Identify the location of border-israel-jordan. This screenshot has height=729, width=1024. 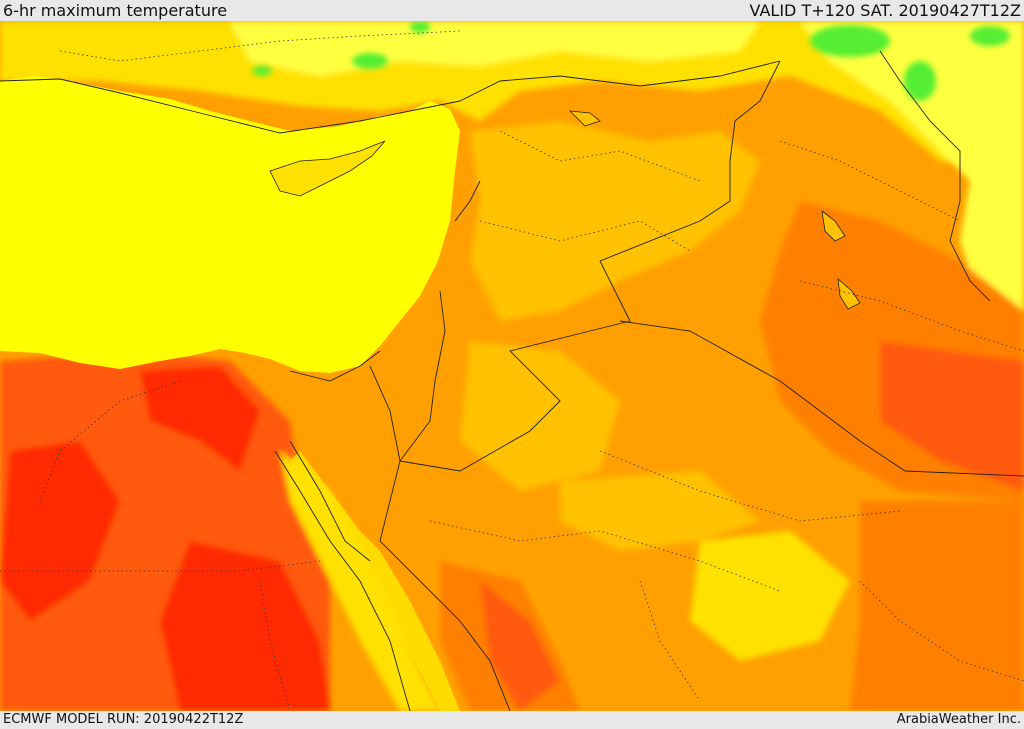
(422, 376).